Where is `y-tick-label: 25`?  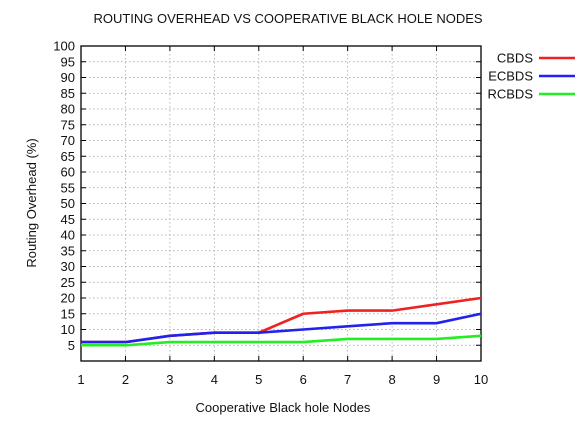
y-tick-label: 25 is located at coordinates (68, 282).